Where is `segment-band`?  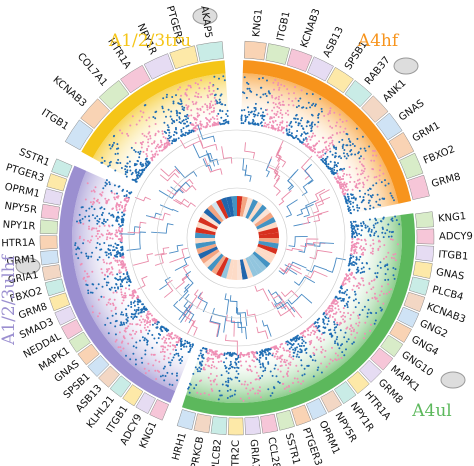
segment-band is located at coordinates (153, 109).